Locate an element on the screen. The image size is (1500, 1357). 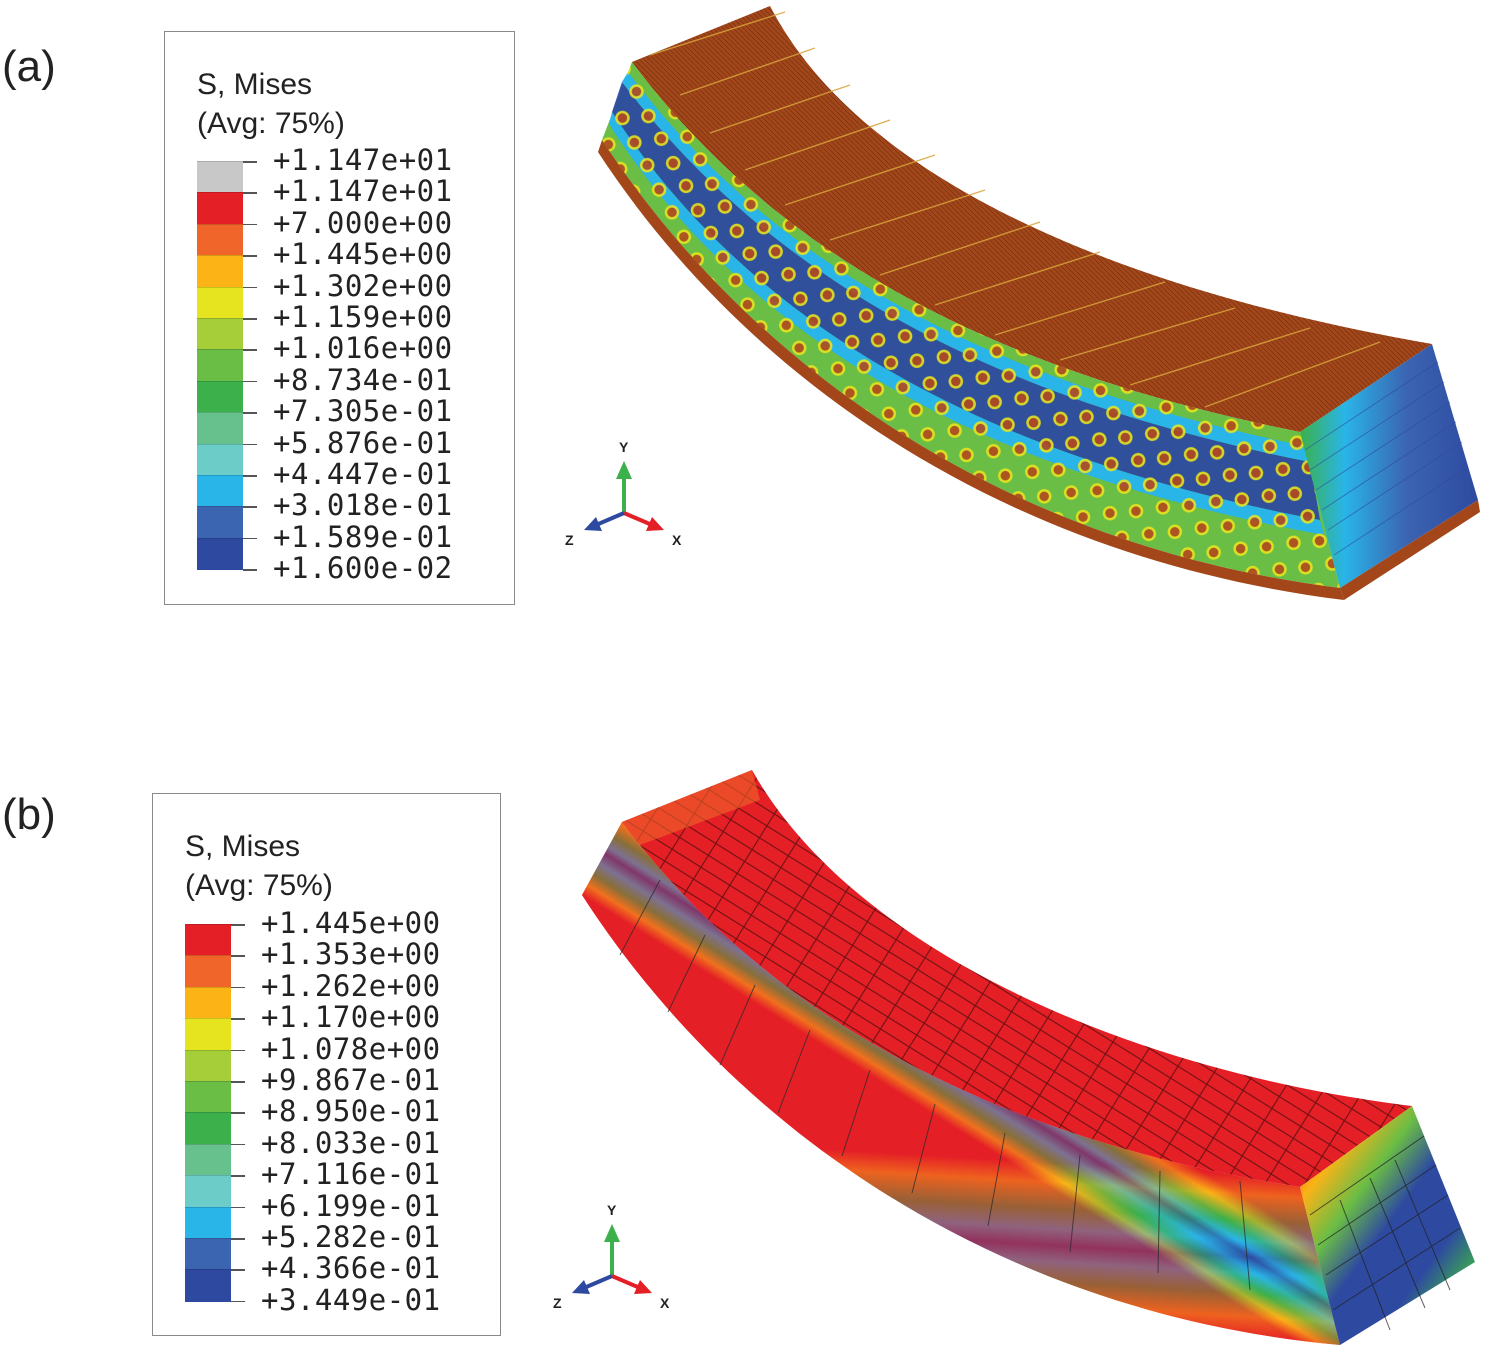
legend-subtitle-a: (Avg: 75%) is located at coordinates (271, 123).